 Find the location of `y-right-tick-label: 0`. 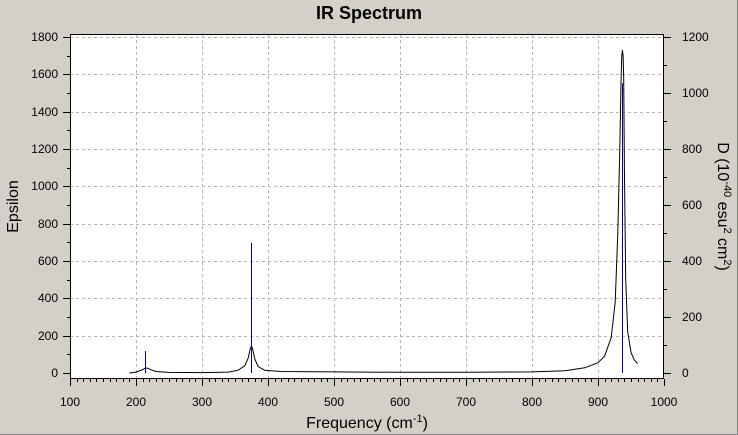

y-right-tick-label: 0 is located at coordinates (685, 373).